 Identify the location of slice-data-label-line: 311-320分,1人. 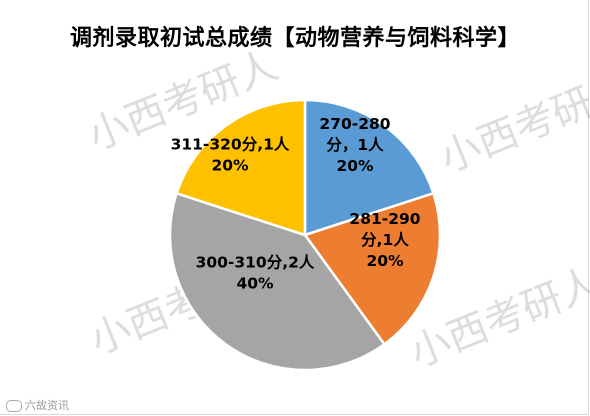
(230, 145).